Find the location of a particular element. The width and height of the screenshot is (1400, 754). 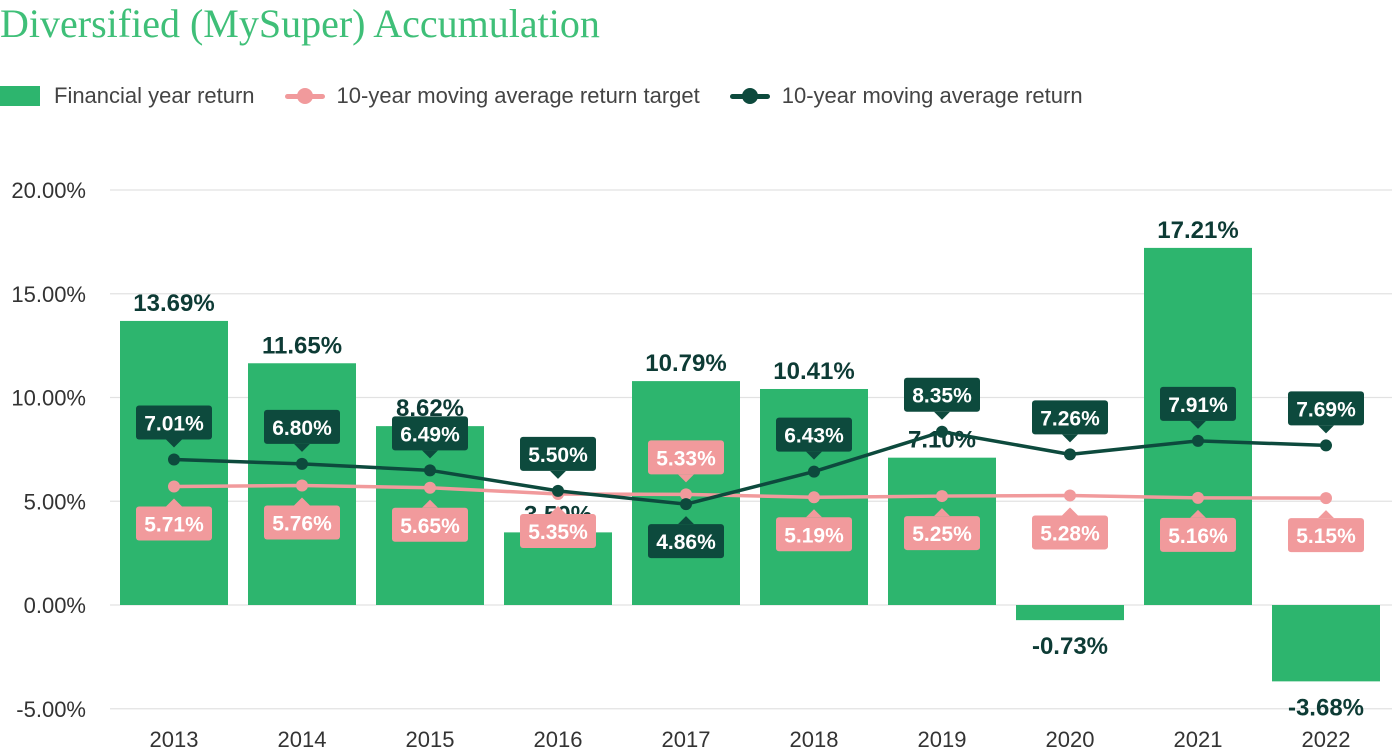

target-value-label: 5.28% is located at coordinates (1070, 533).